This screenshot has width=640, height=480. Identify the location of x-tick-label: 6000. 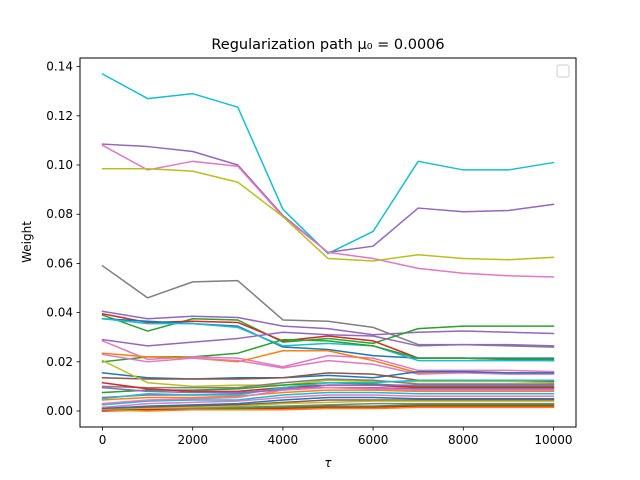
(373, 440).